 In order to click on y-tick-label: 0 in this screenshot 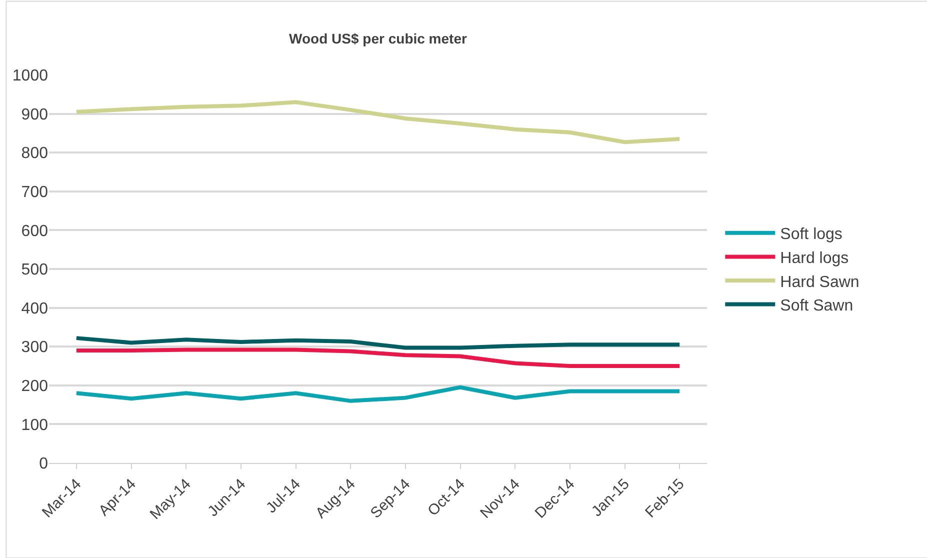, I will do `click(43, 464)`.